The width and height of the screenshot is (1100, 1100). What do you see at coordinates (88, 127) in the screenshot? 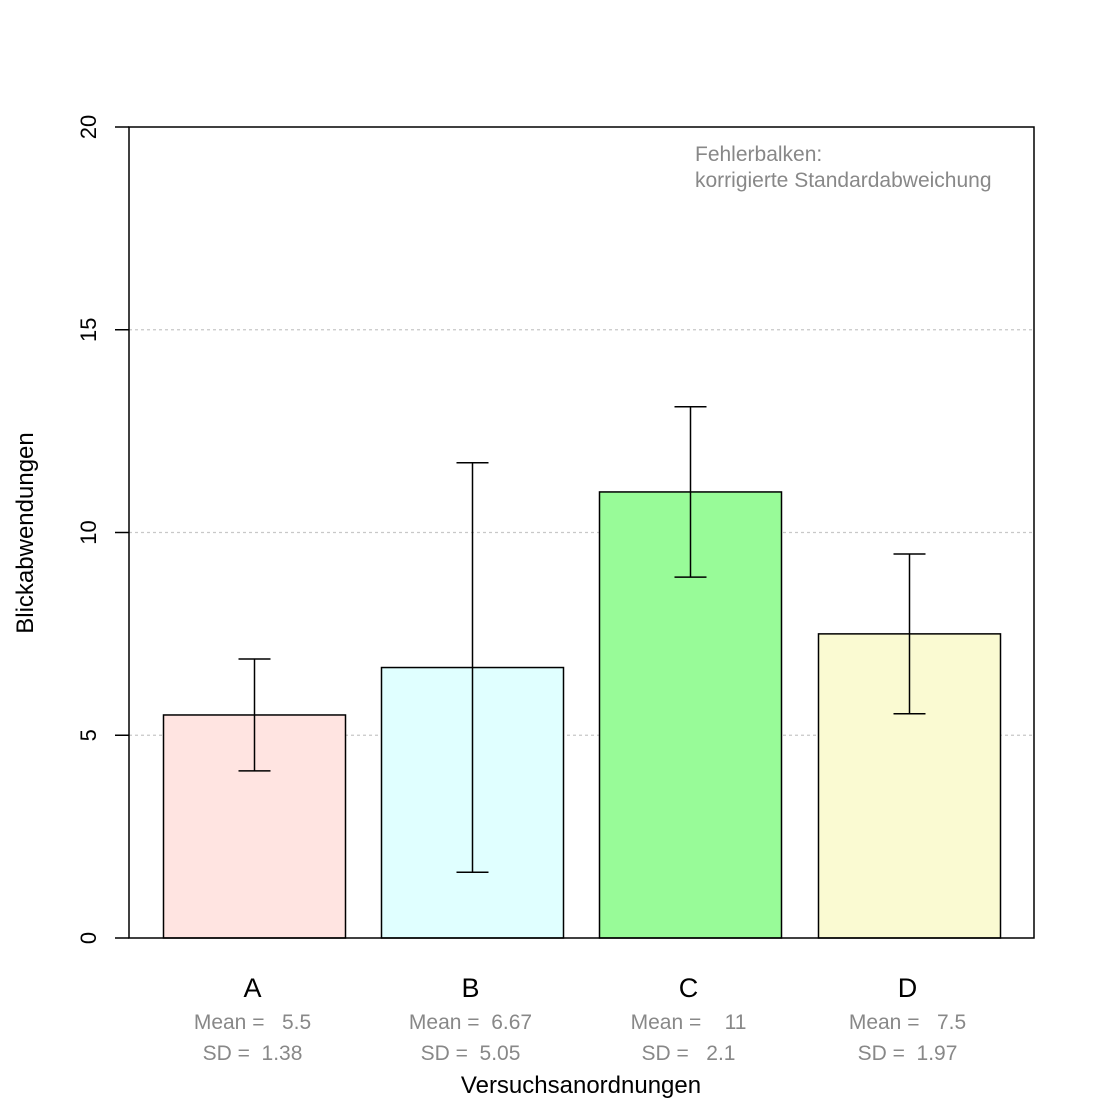
I see `y-tick-label: 20` at bounding box center [88, 127].